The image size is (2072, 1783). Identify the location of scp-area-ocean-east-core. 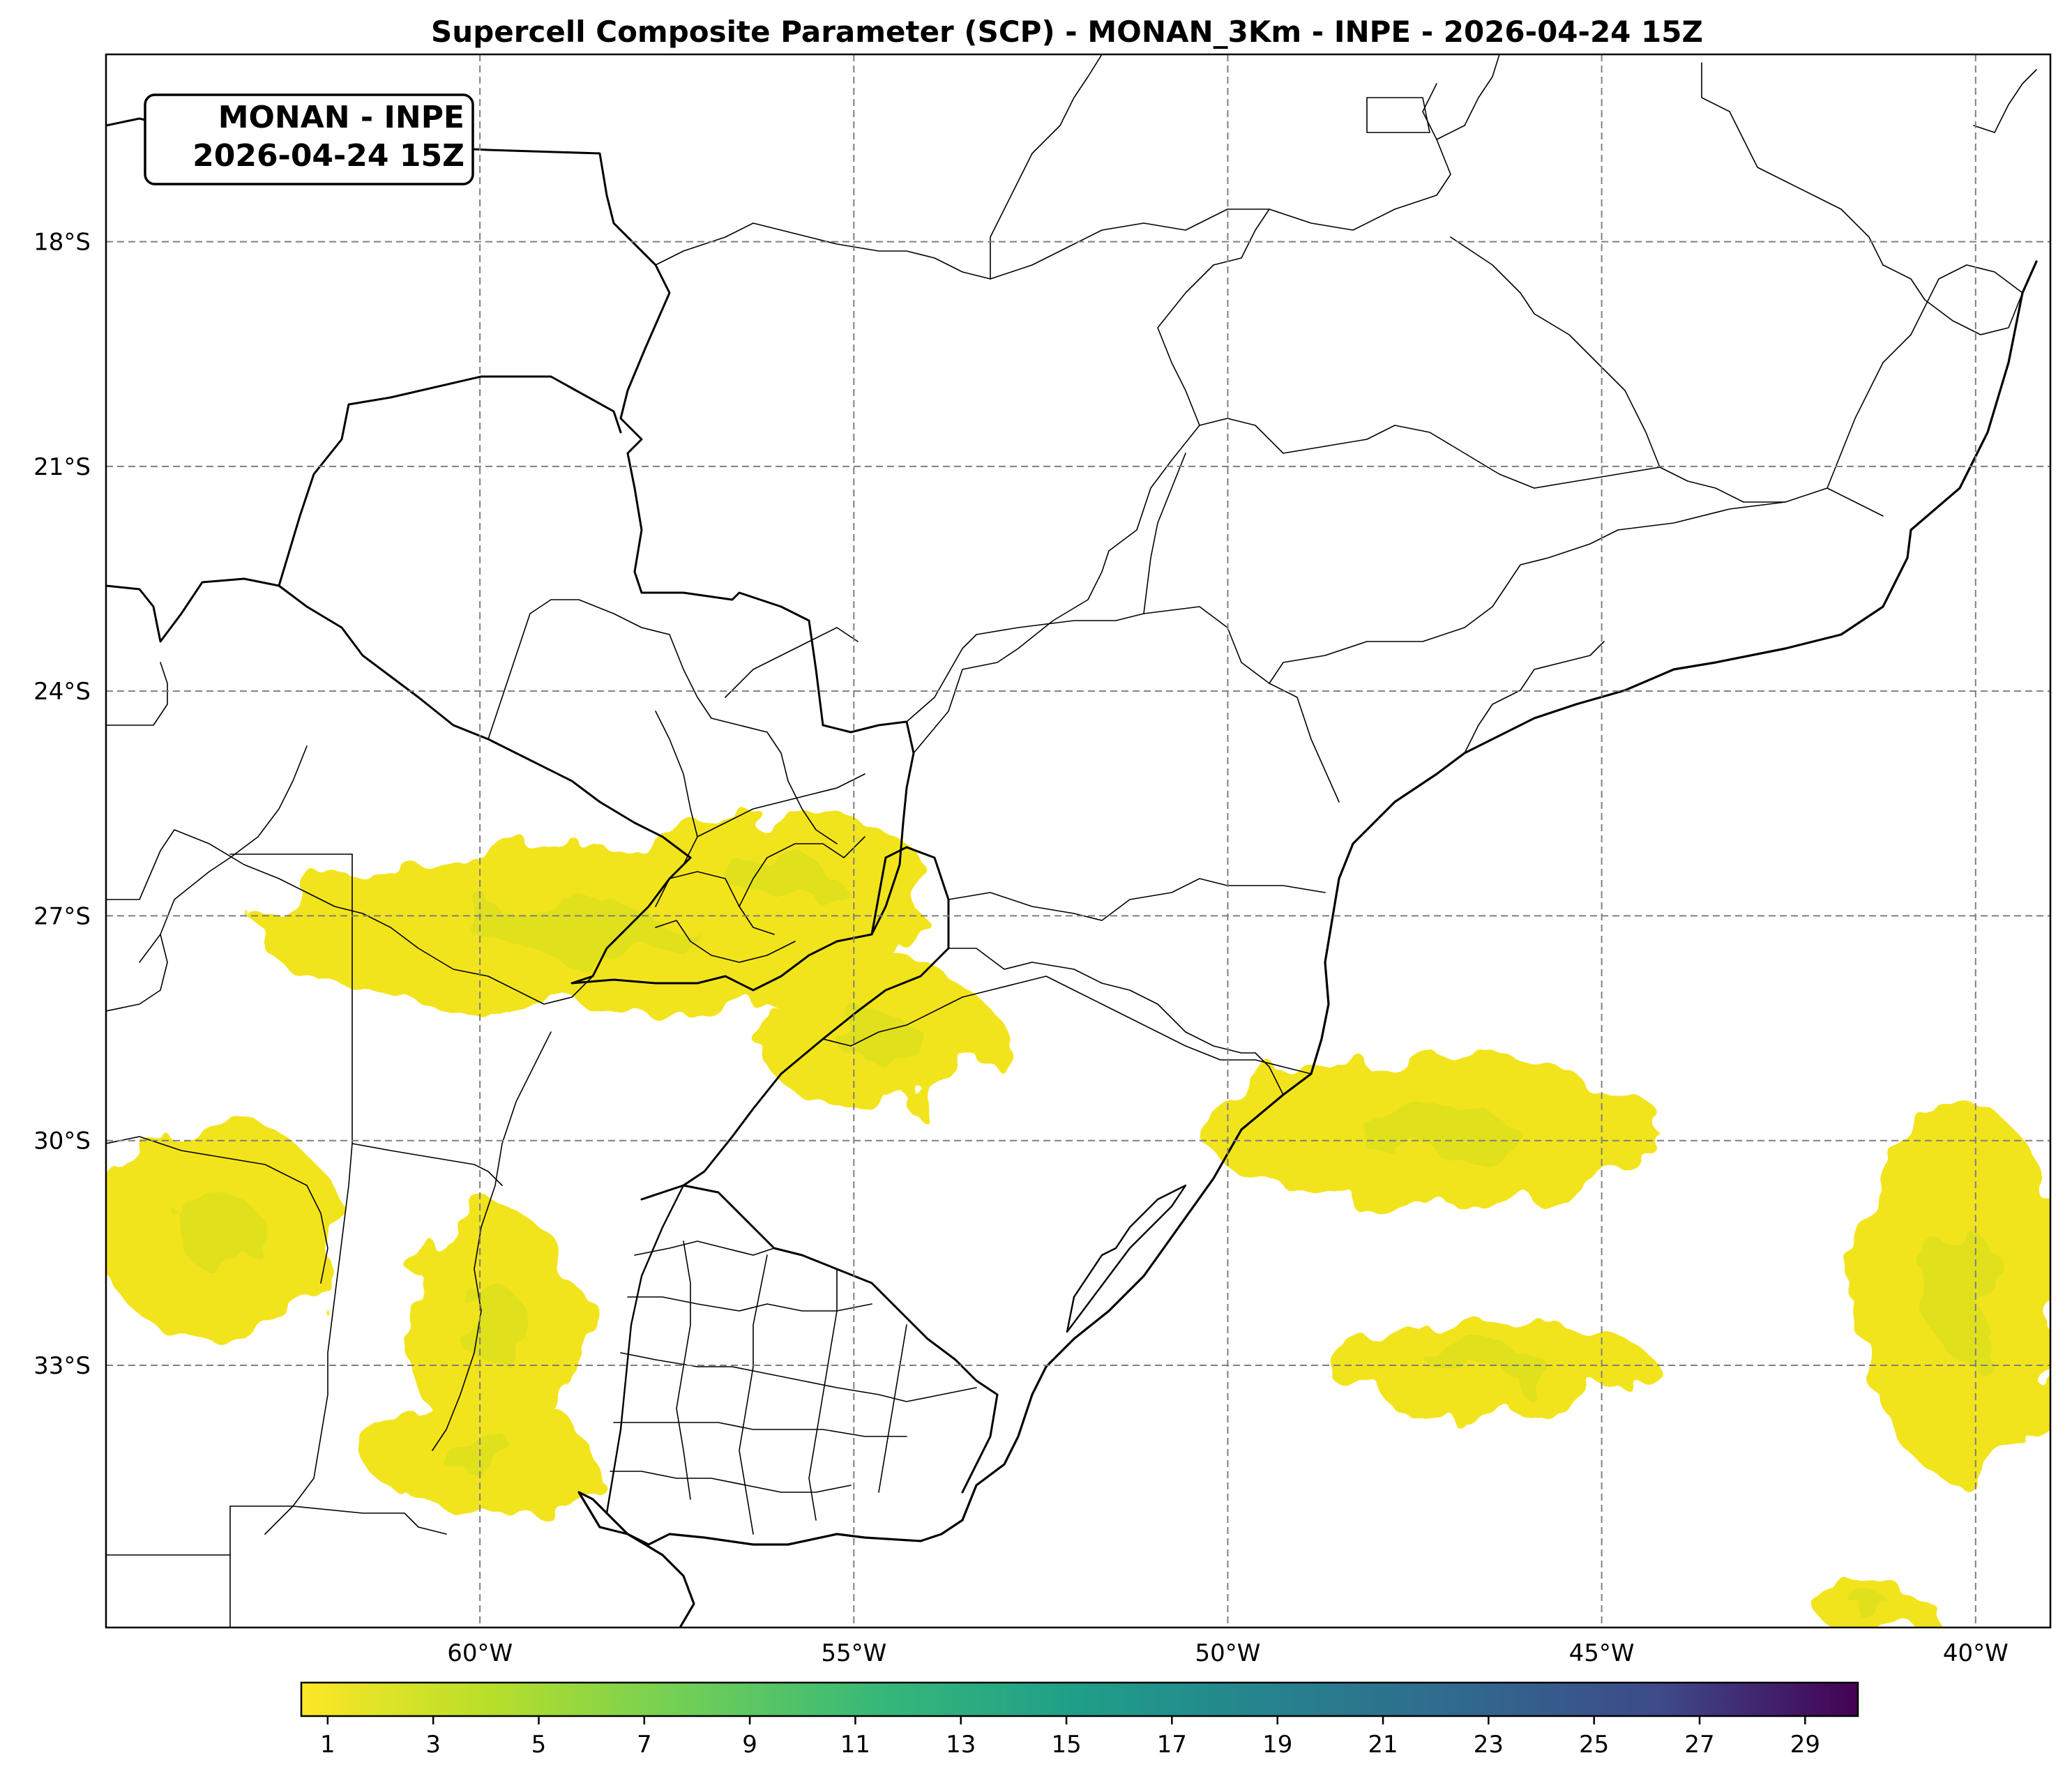
(1960, 1290).